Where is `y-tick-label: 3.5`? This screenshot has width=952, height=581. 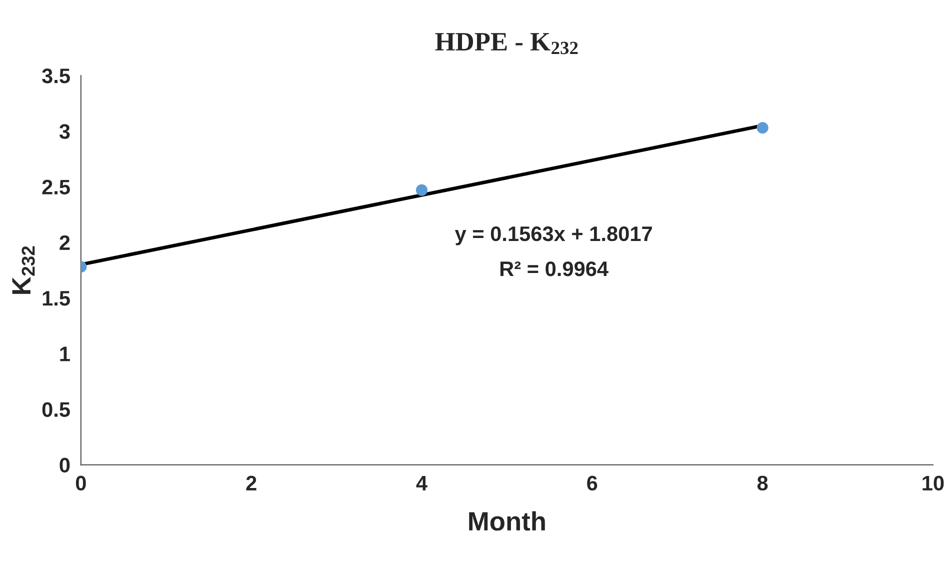
y-tick-label: 3.5 is located at coordinates (56, 76).